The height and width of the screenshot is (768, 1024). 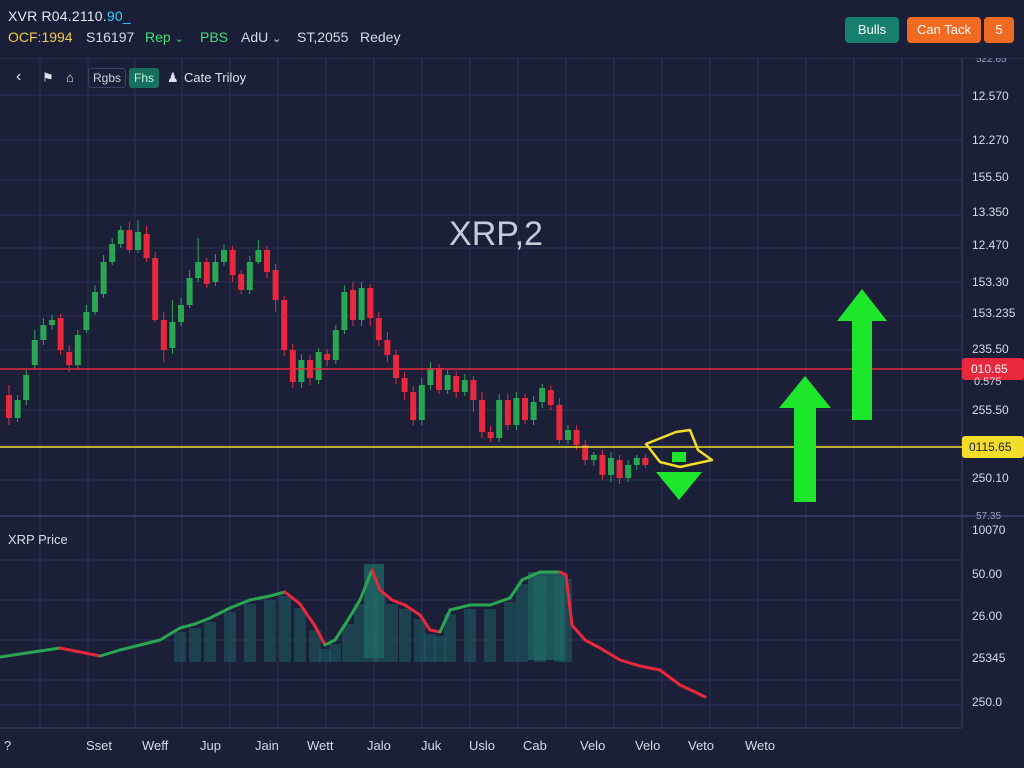 What do you see at coordinates (261, 37) in the screenshot?
I see `ticker-item-adu: AdU ⌄` at bounding box center [261, 37].